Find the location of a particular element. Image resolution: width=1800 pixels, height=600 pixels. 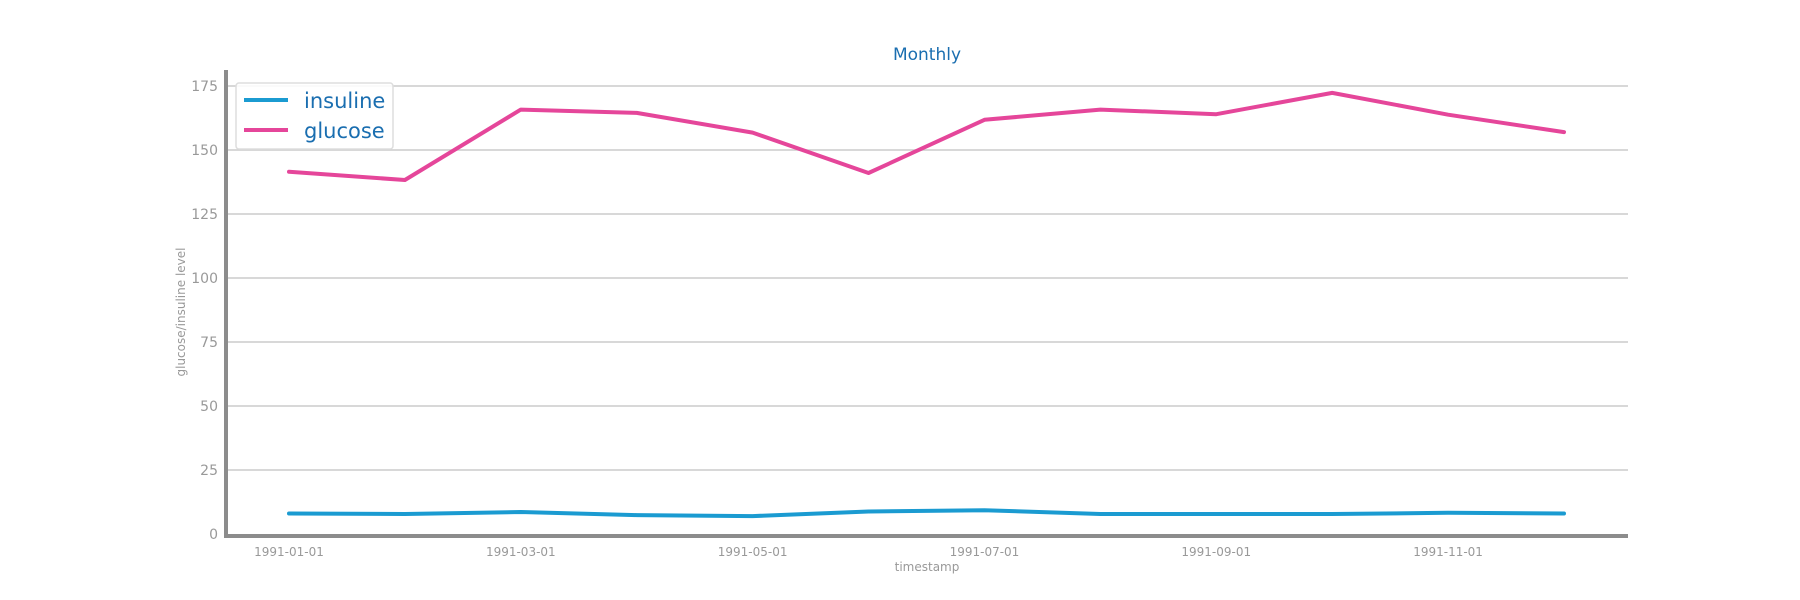

chart-title: Monthly is located at coordinates (927, 55).